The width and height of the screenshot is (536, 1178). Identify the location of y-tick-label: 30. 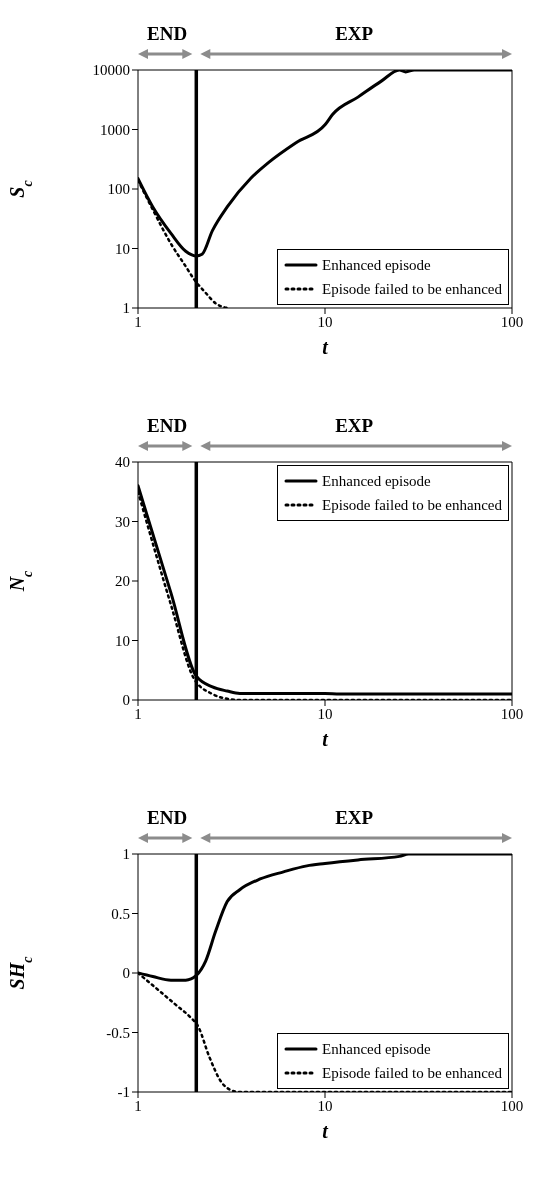
(122, 521).